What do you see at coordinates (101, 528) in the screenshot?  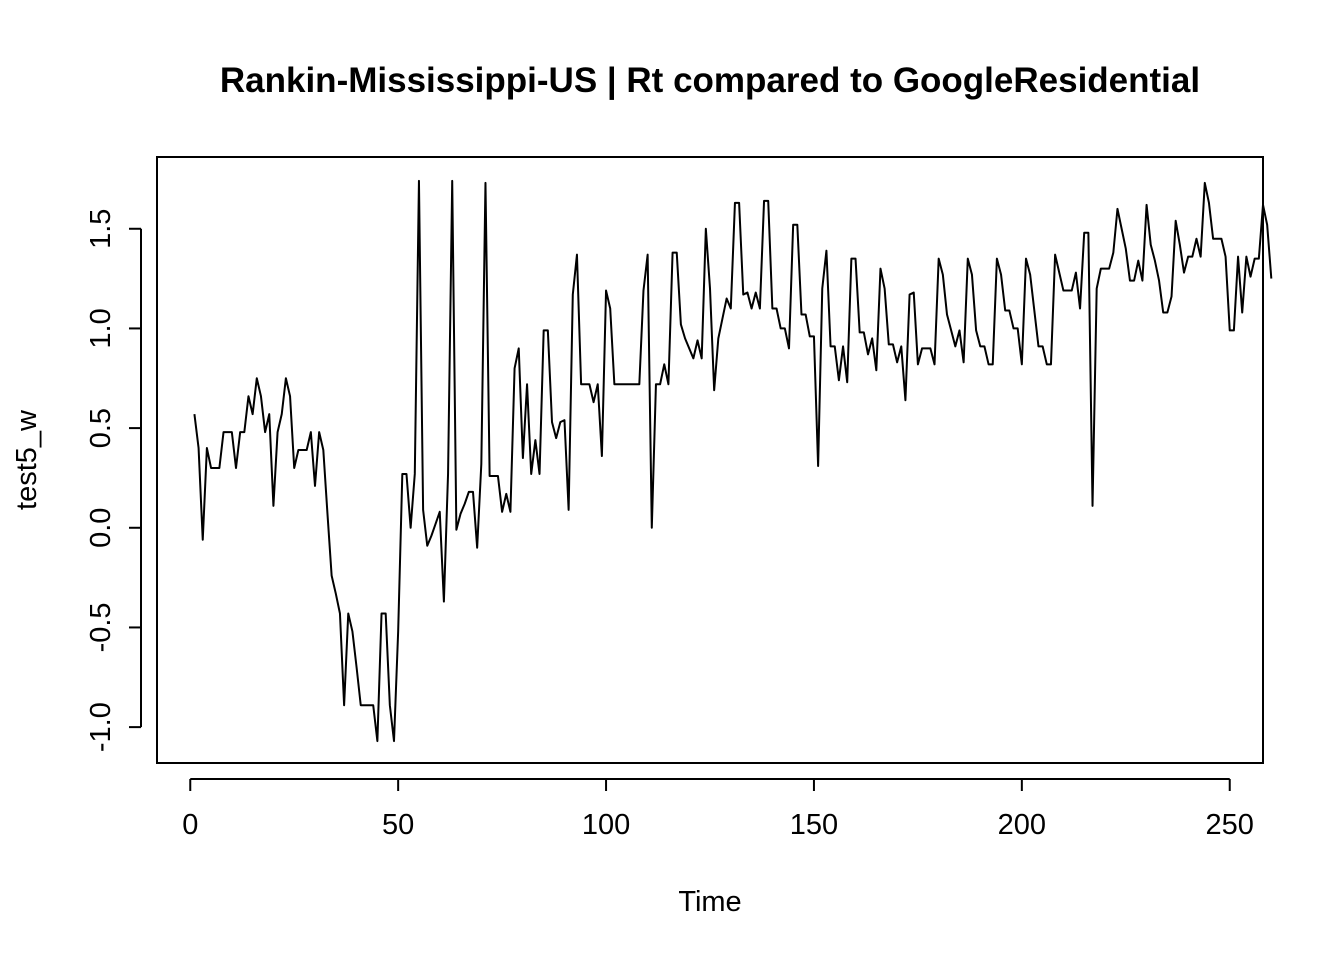 I see `y-tick-label: 0.0` at bounding box center [101, 528].